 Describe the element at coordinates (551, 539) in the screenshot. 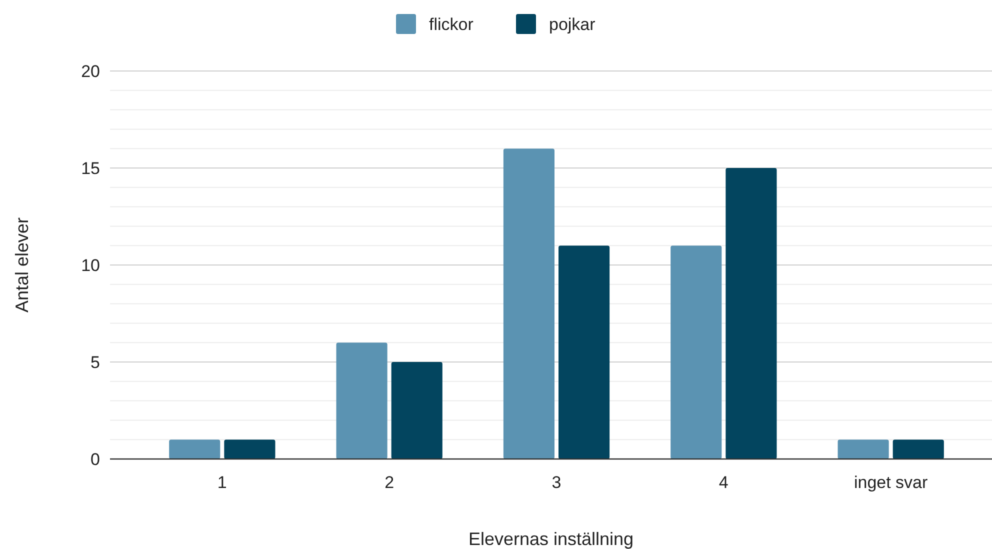

I see `x-axis-title: Elevernas inställning` at that location.